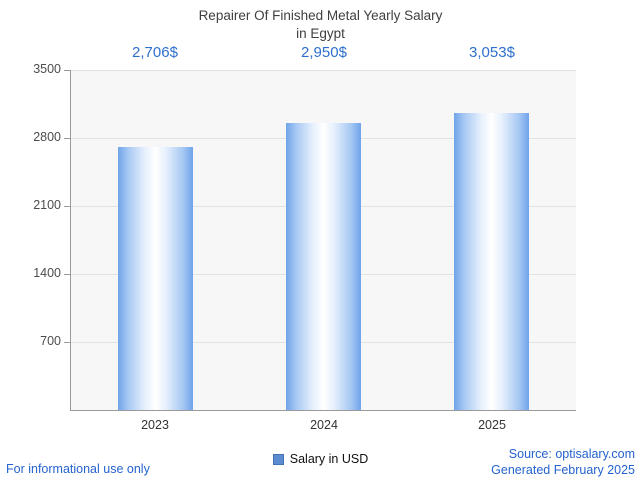  What do you see at coordinates (47, 205) in the screenshot?
I see `y-tick-label: 2100` at bounding box center [47, 205].